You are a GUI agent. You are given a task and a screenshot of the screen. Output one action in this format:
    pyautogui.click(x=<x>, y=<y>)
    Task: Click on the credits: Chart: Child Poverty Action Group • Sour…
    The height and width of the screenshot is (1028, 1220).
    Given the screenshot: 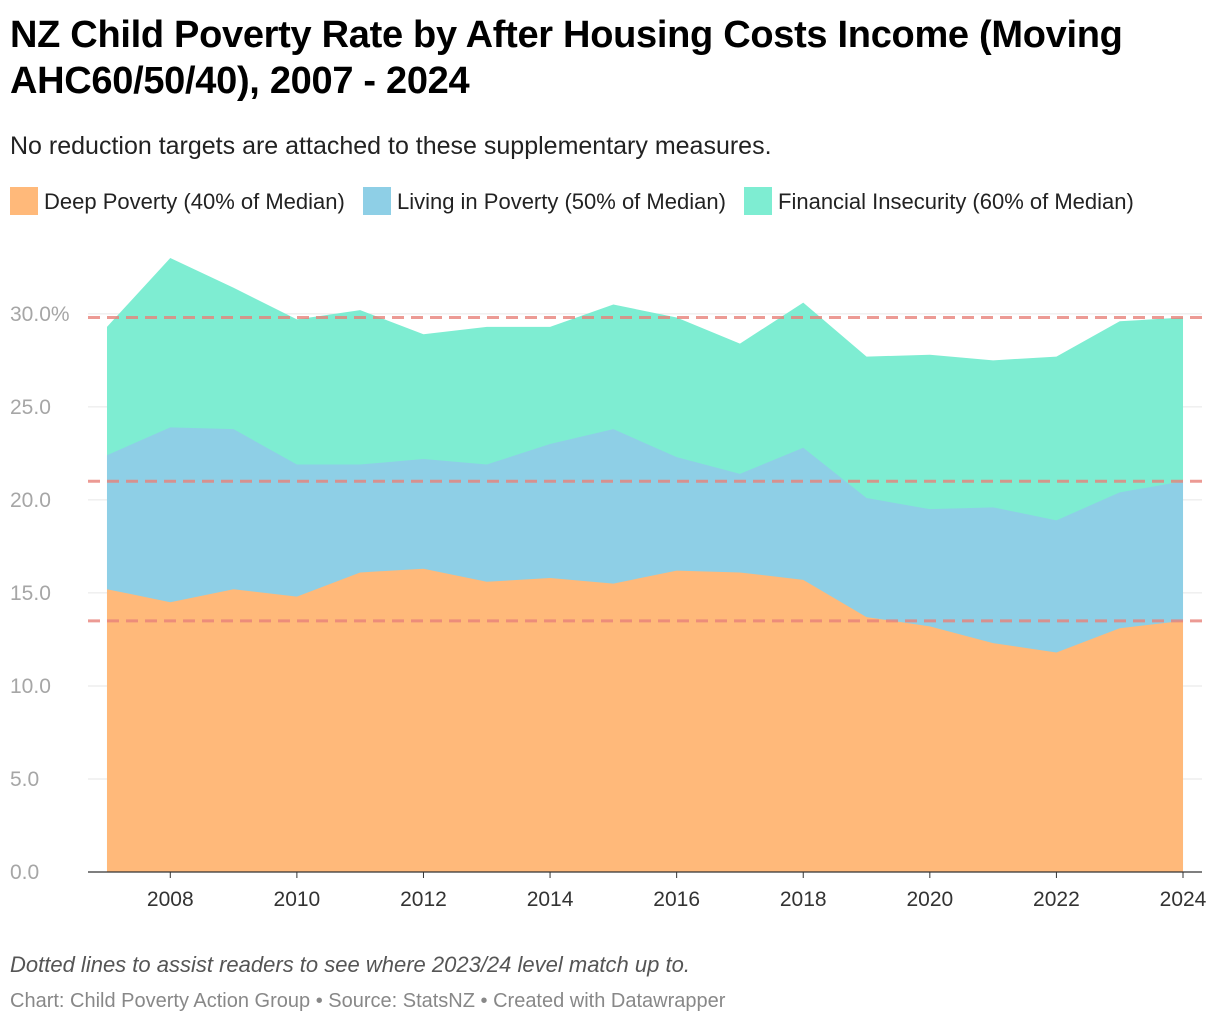 What is the action you would take?
    pyautogui.click(x=368, y=1001)
    